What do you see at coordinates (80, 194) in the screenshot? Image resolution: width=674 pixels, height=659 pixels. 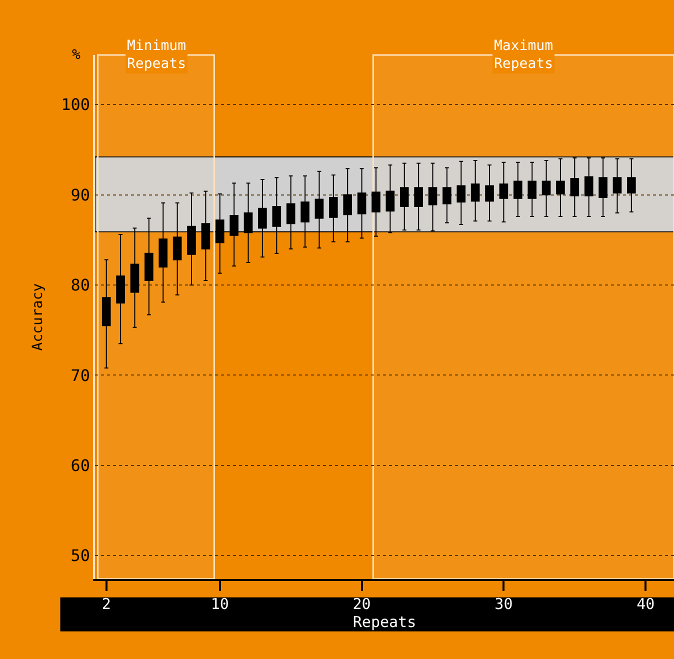 I see `y-tick-label: 90` at bounding box center [80, 194].